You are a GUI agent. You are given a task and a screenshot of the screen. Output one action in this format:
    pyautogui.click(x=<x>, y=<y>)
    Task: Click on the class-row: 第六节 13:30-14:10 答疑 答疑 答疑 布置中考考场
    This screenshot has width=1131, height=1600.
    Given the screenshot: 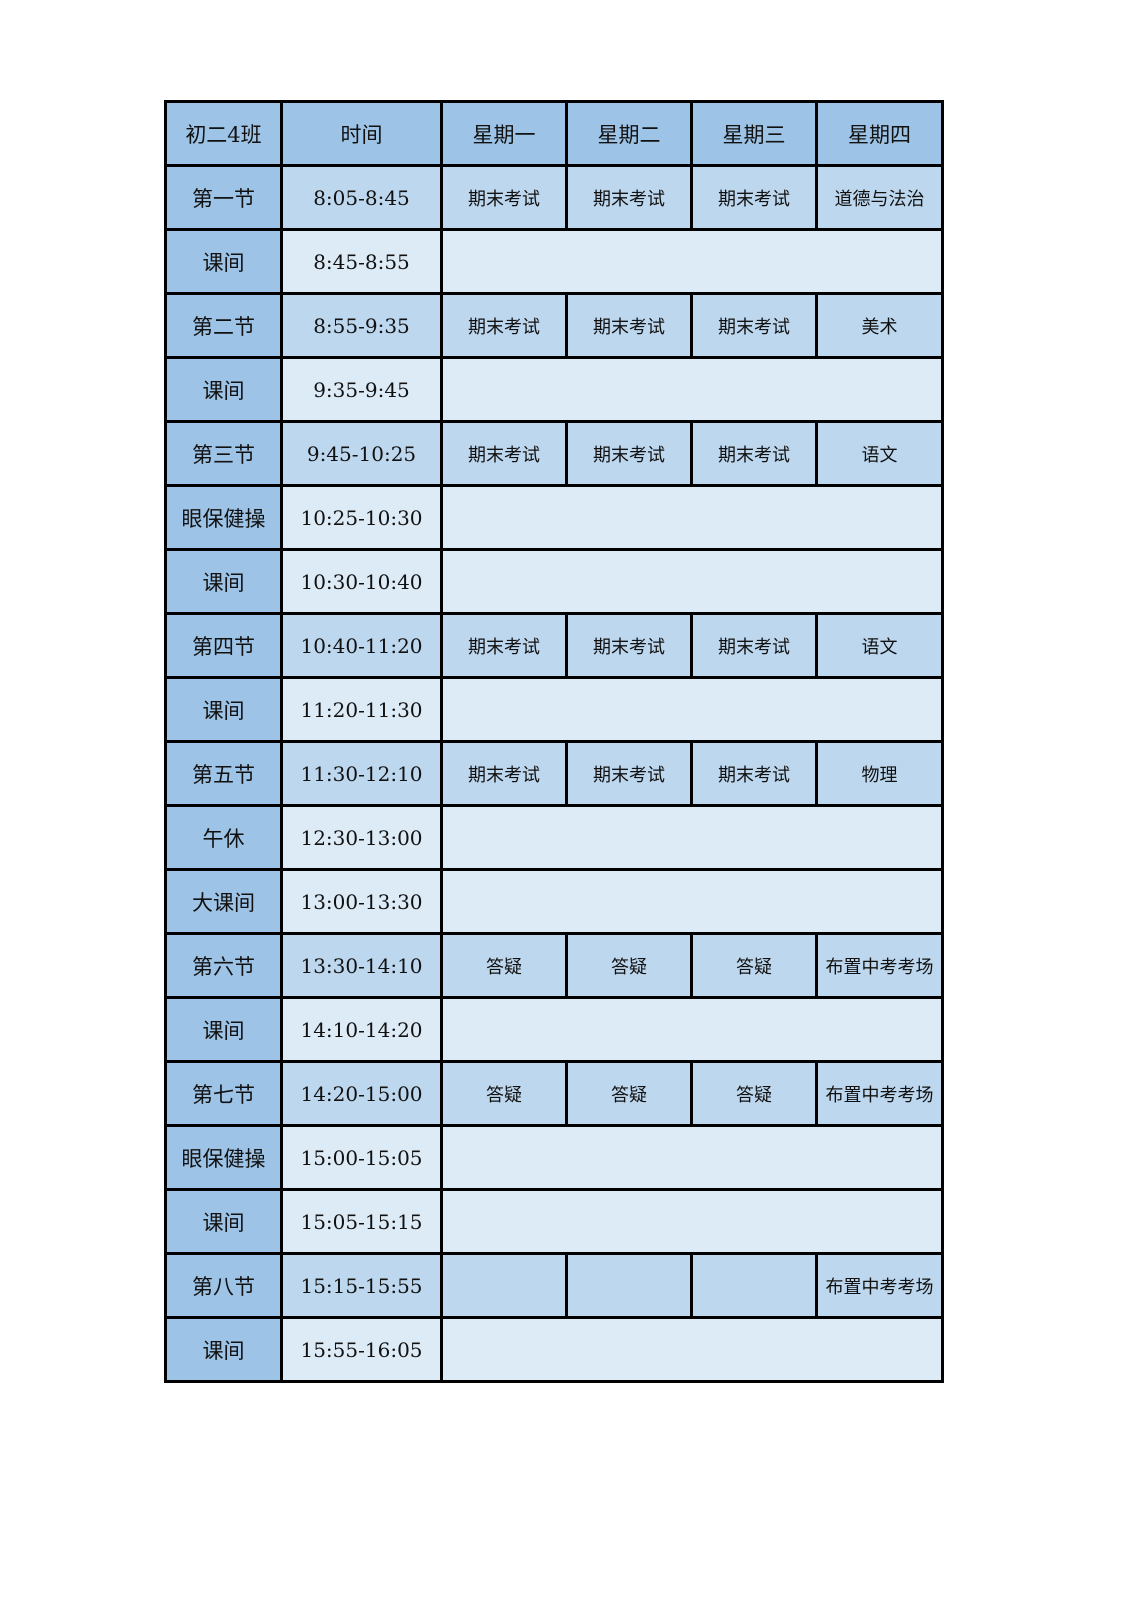 What is the action you would take?
    pyautogui.click(x=554, y=965)
    